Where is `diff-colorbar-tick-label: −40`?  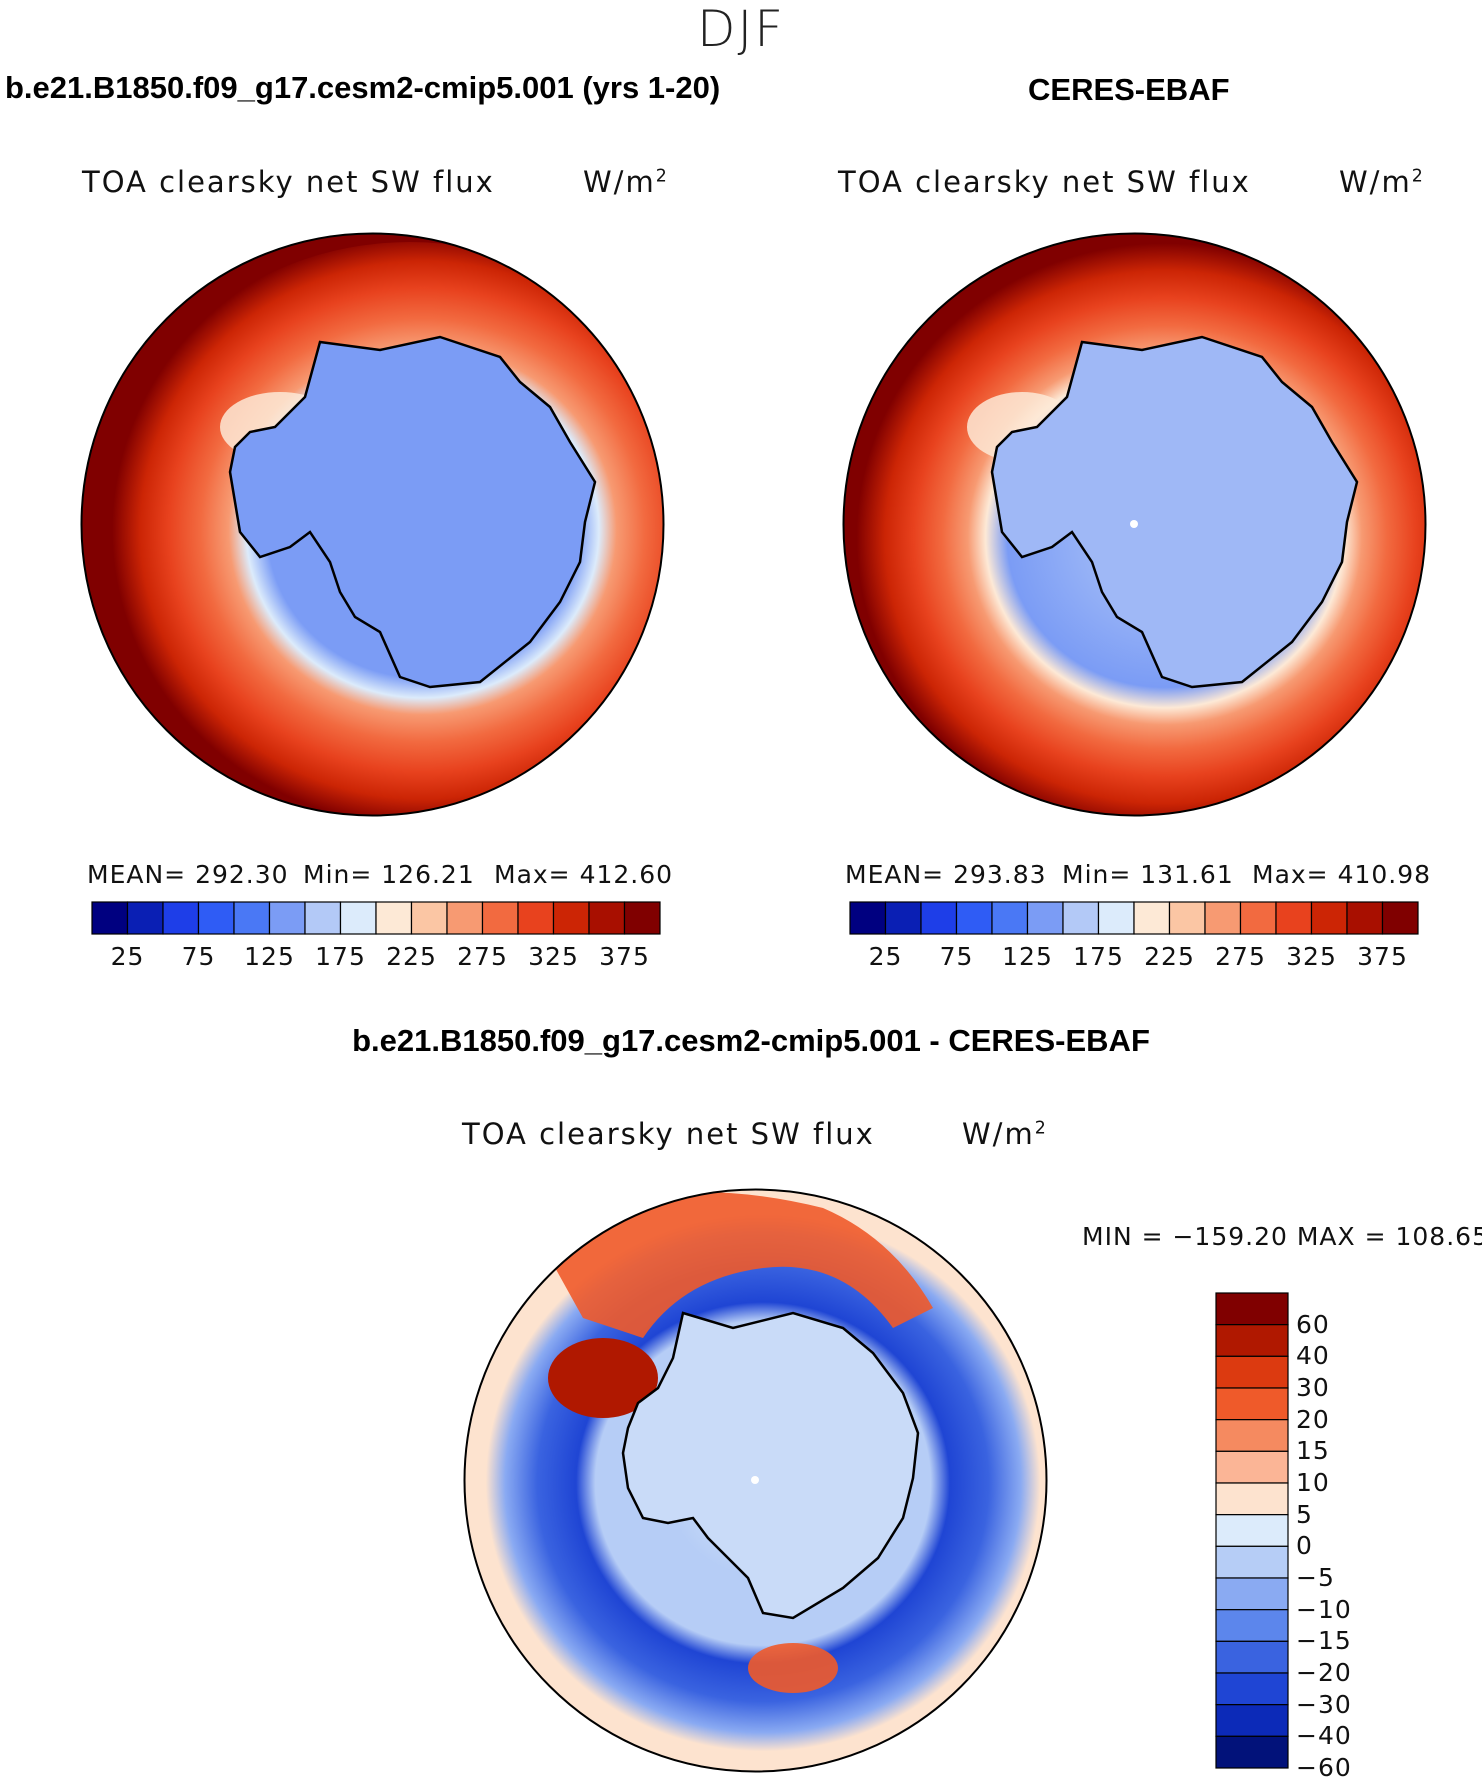
diff-colorbar-tick-label: −40 is located at coordinates (1324, 1736).